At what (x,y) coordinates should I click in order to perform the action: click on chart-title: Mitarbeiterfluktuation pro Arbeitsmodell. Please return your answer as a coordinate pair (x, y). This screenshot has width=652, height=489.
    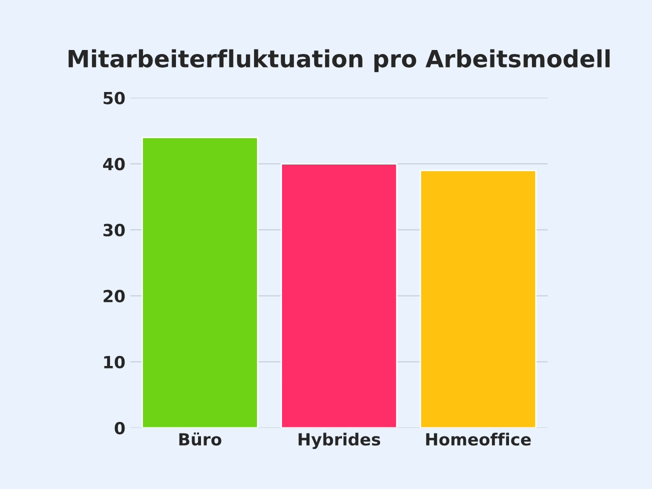
    Looking at the image, I should click on (339, 60).